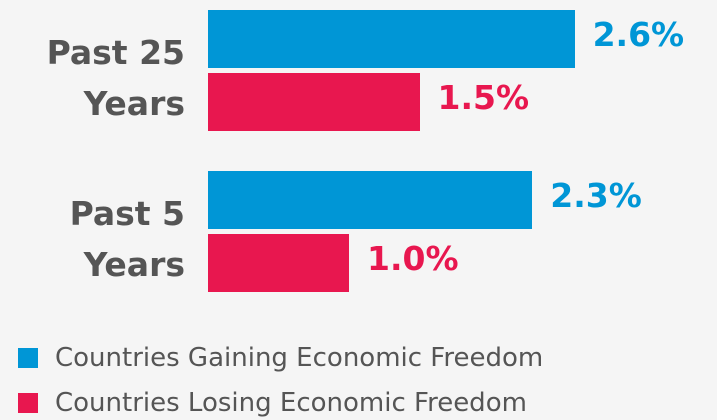  What do you see at coordinates (115, 77) in the screenshot?
I see `category-label: Past 25 Years` at bounding box center [115, 77].